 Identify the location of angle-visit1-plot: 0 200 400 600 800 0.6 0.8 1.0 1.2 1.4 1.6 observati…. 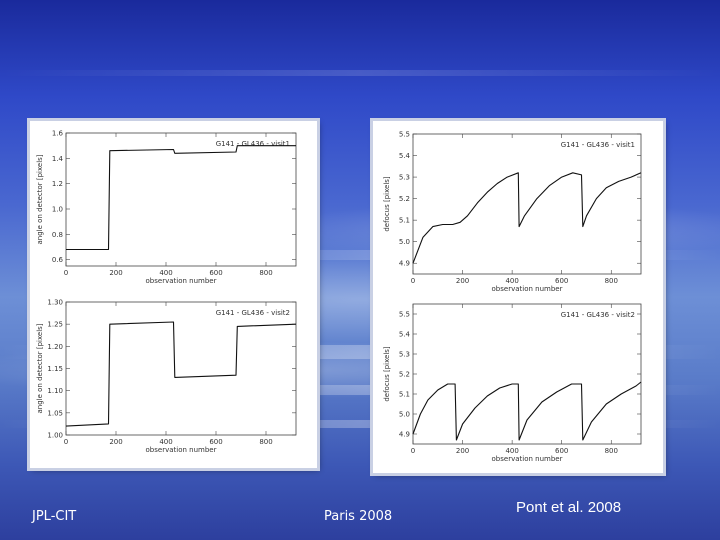
(166, 207).